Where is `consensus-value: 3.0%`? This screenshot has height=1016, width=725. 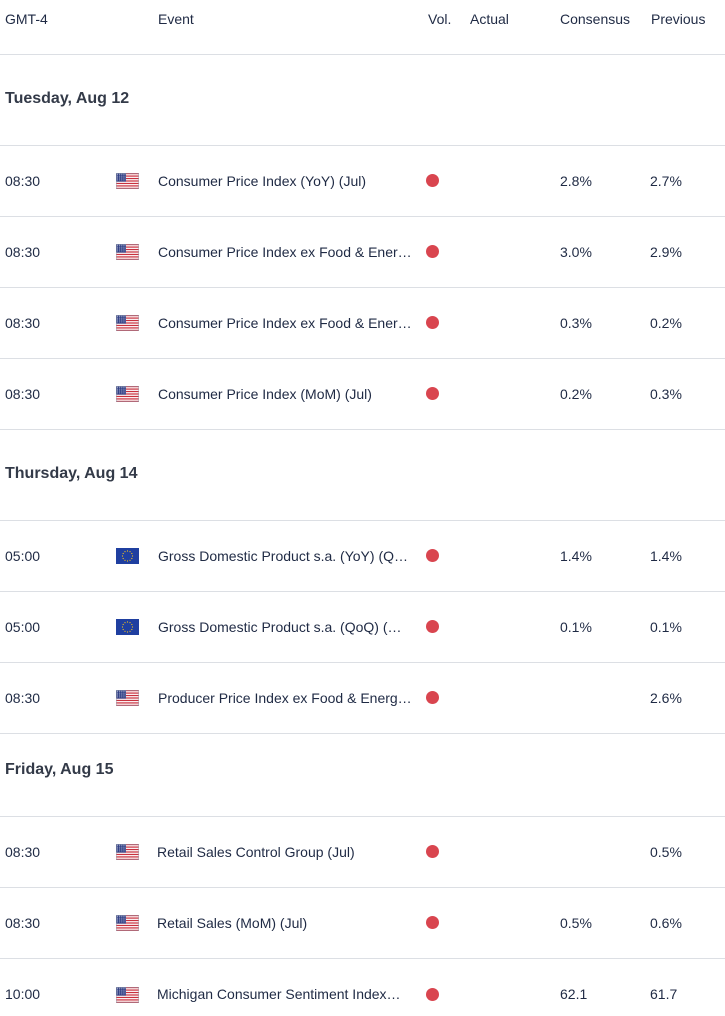
consensus-value: 3.0% is located at coordinates (576, 252).